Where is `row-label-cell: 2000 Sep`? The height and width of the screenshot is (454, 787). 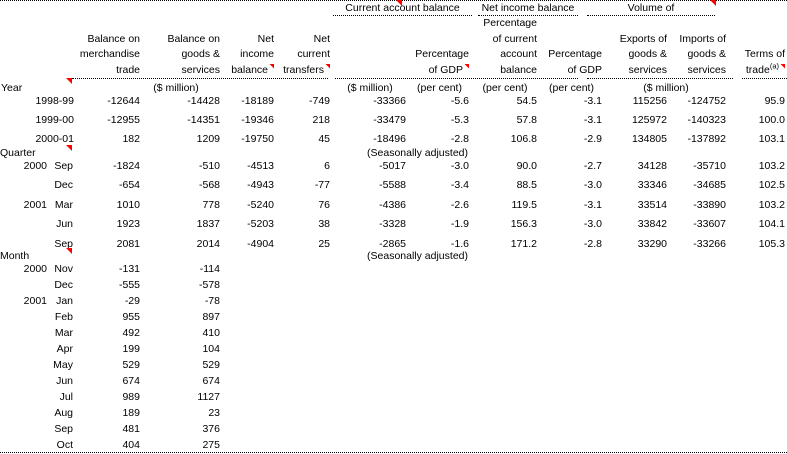 row-label-cell: 2000 Sep is located at coordinates (38, 169).